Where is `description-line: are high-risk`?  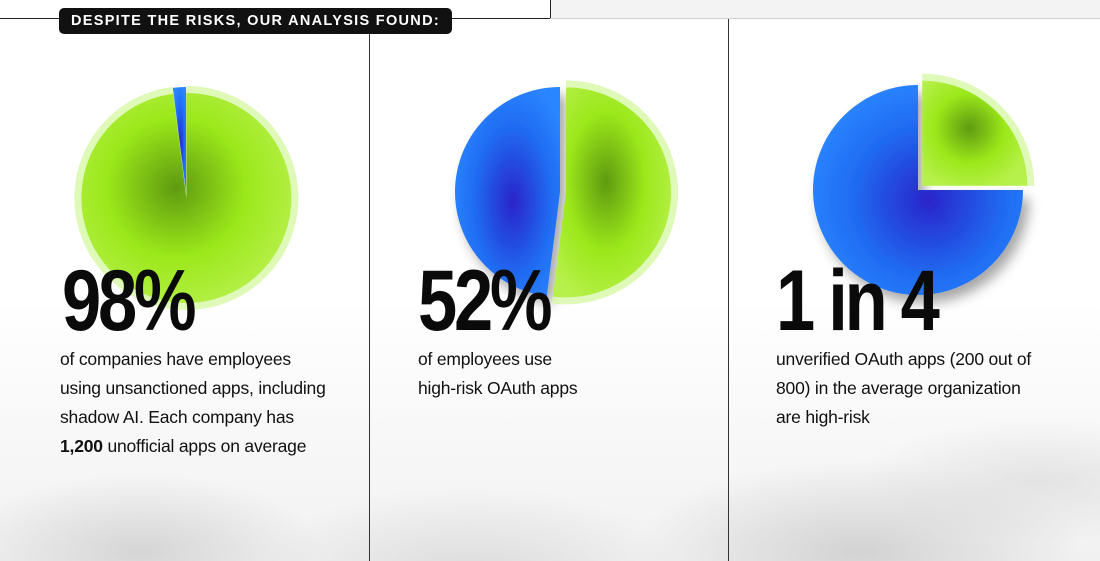
description-line: are high-risk is located at coordinates (823, 417).